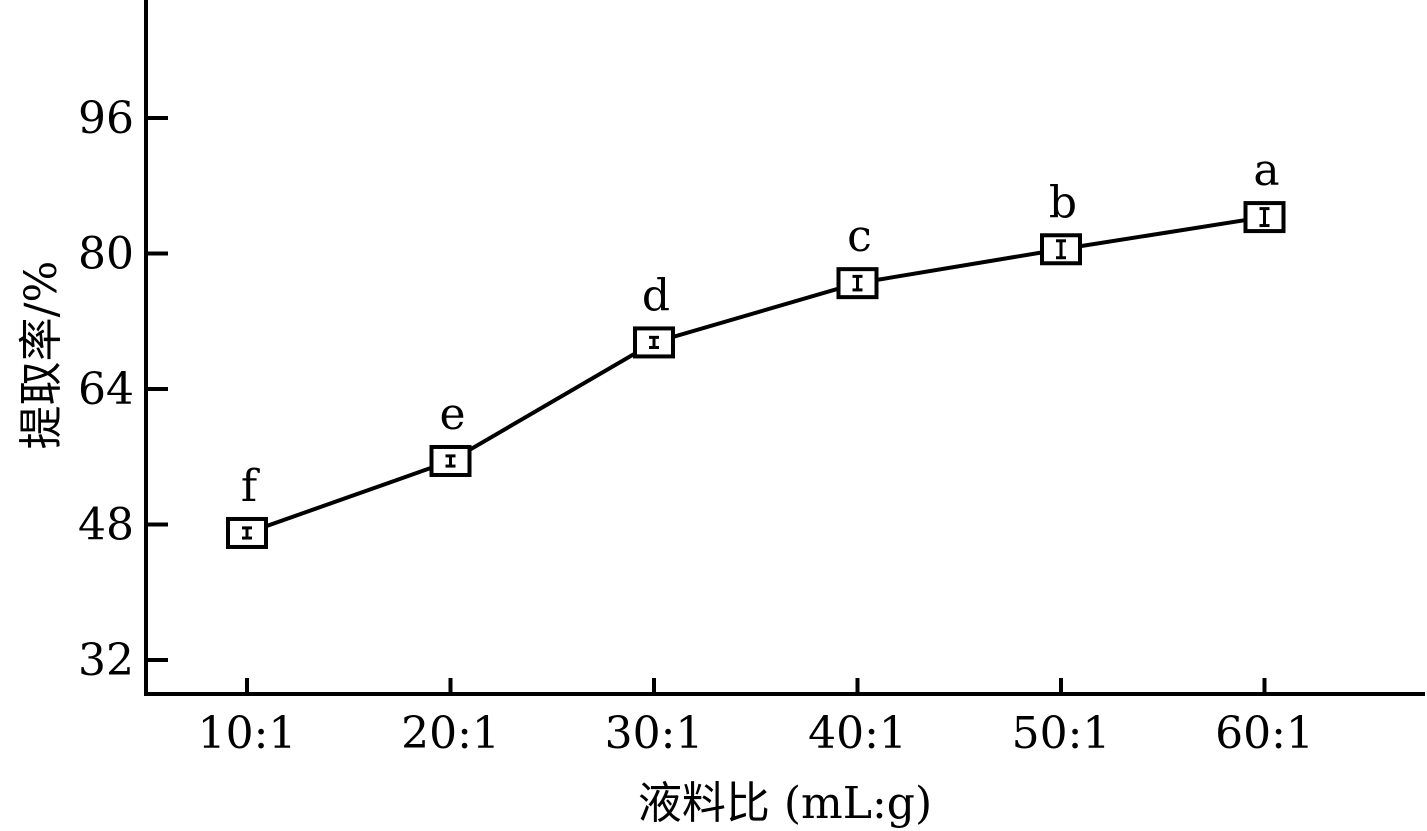 The height and width of the screenshot is (831, 1427). Describe the element at coordinates (1063, 202) in the screenshot. I see `significance-label: b` at that location.